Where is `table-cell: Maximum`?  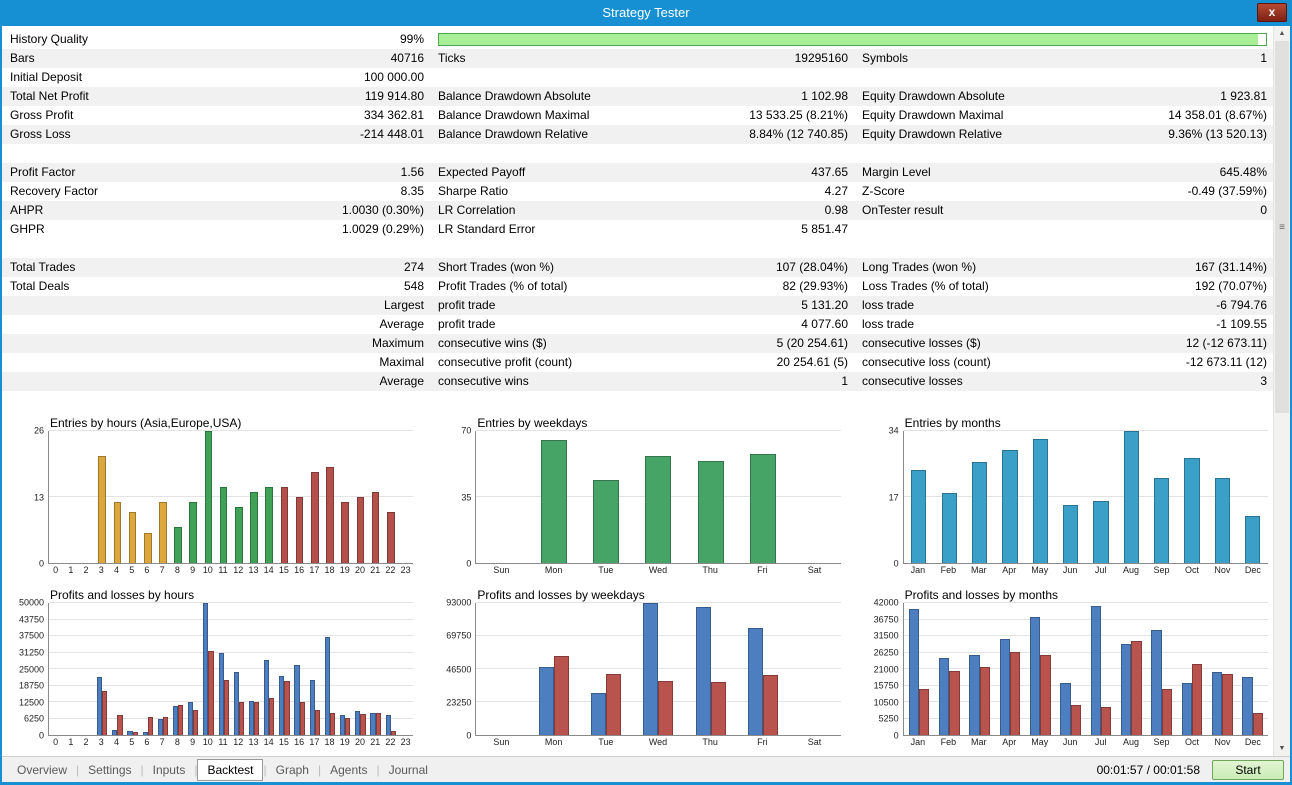
table-cell: Maximum is located at coordinates (216, 343).